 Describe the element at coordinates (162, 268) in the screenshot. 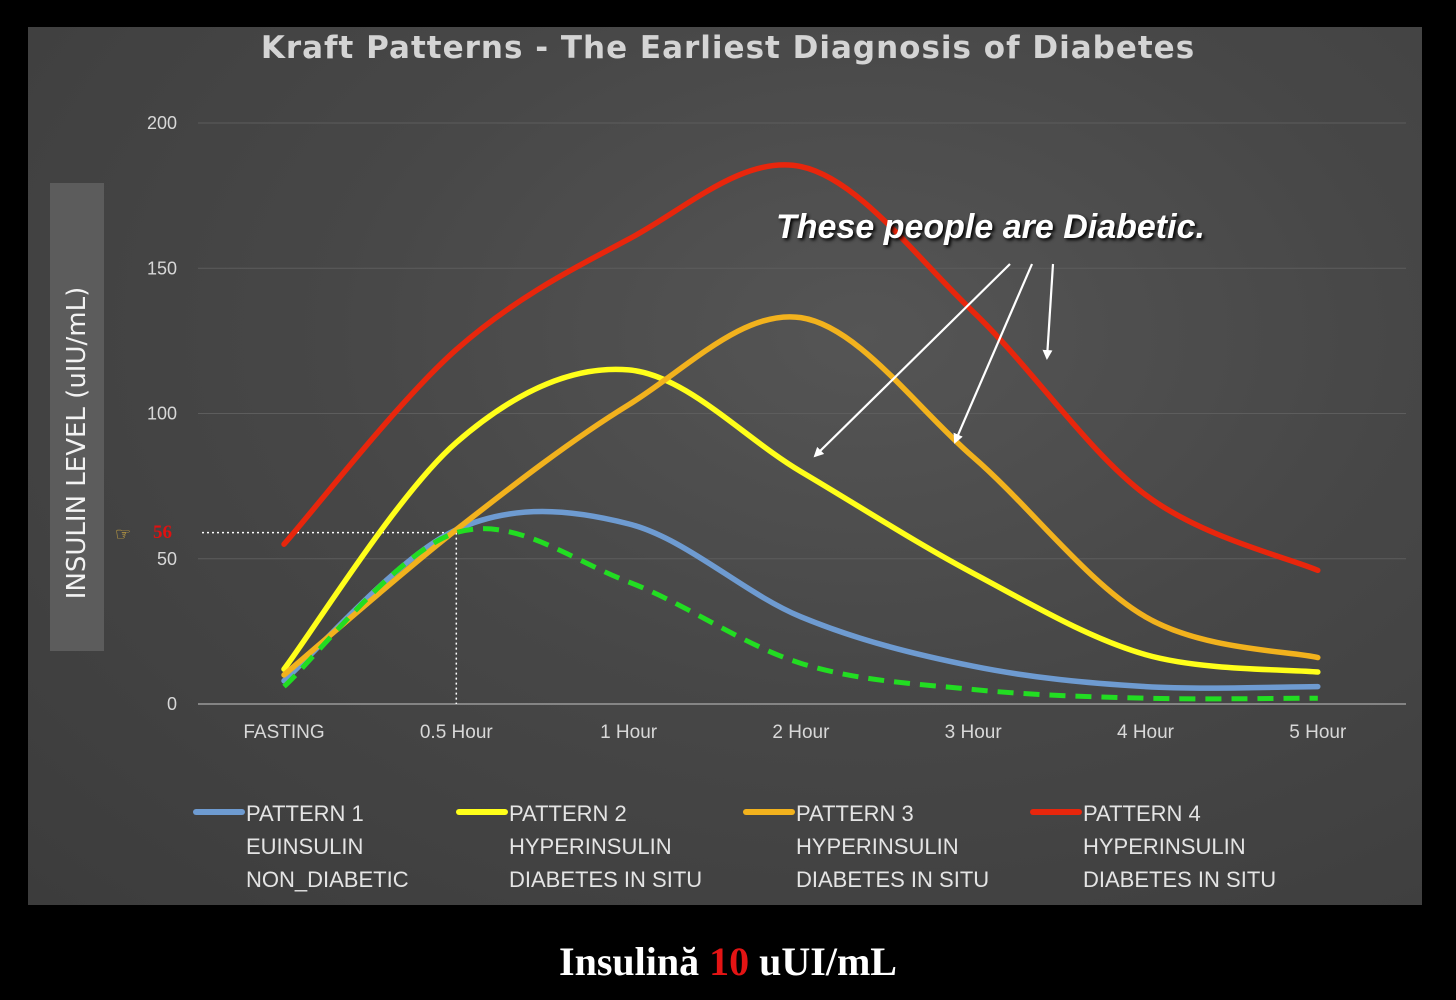

I see `y-tick-label: 150` at that location.